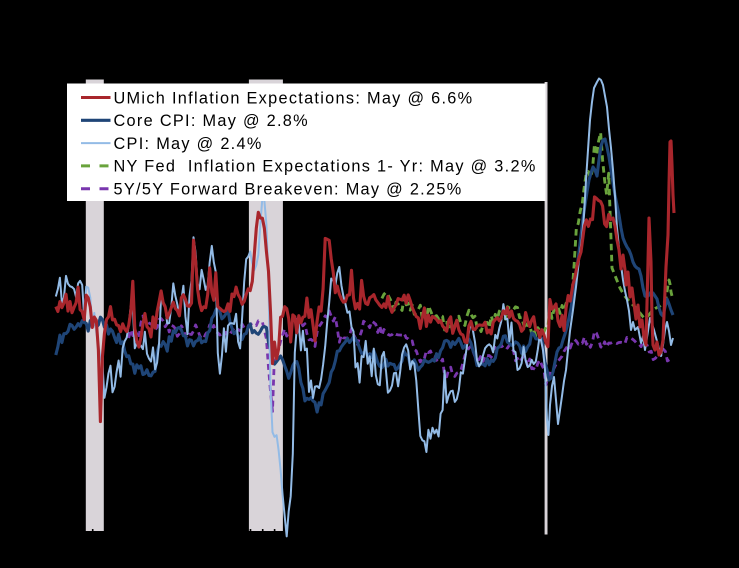 The image size is (739, 568). Describe the element at coordinates (294, 98) in the screenshot. I see `svg-text:UMich Inflation Expectations:: UMich Inflation Expectations: May @ 6.6%` at that location.